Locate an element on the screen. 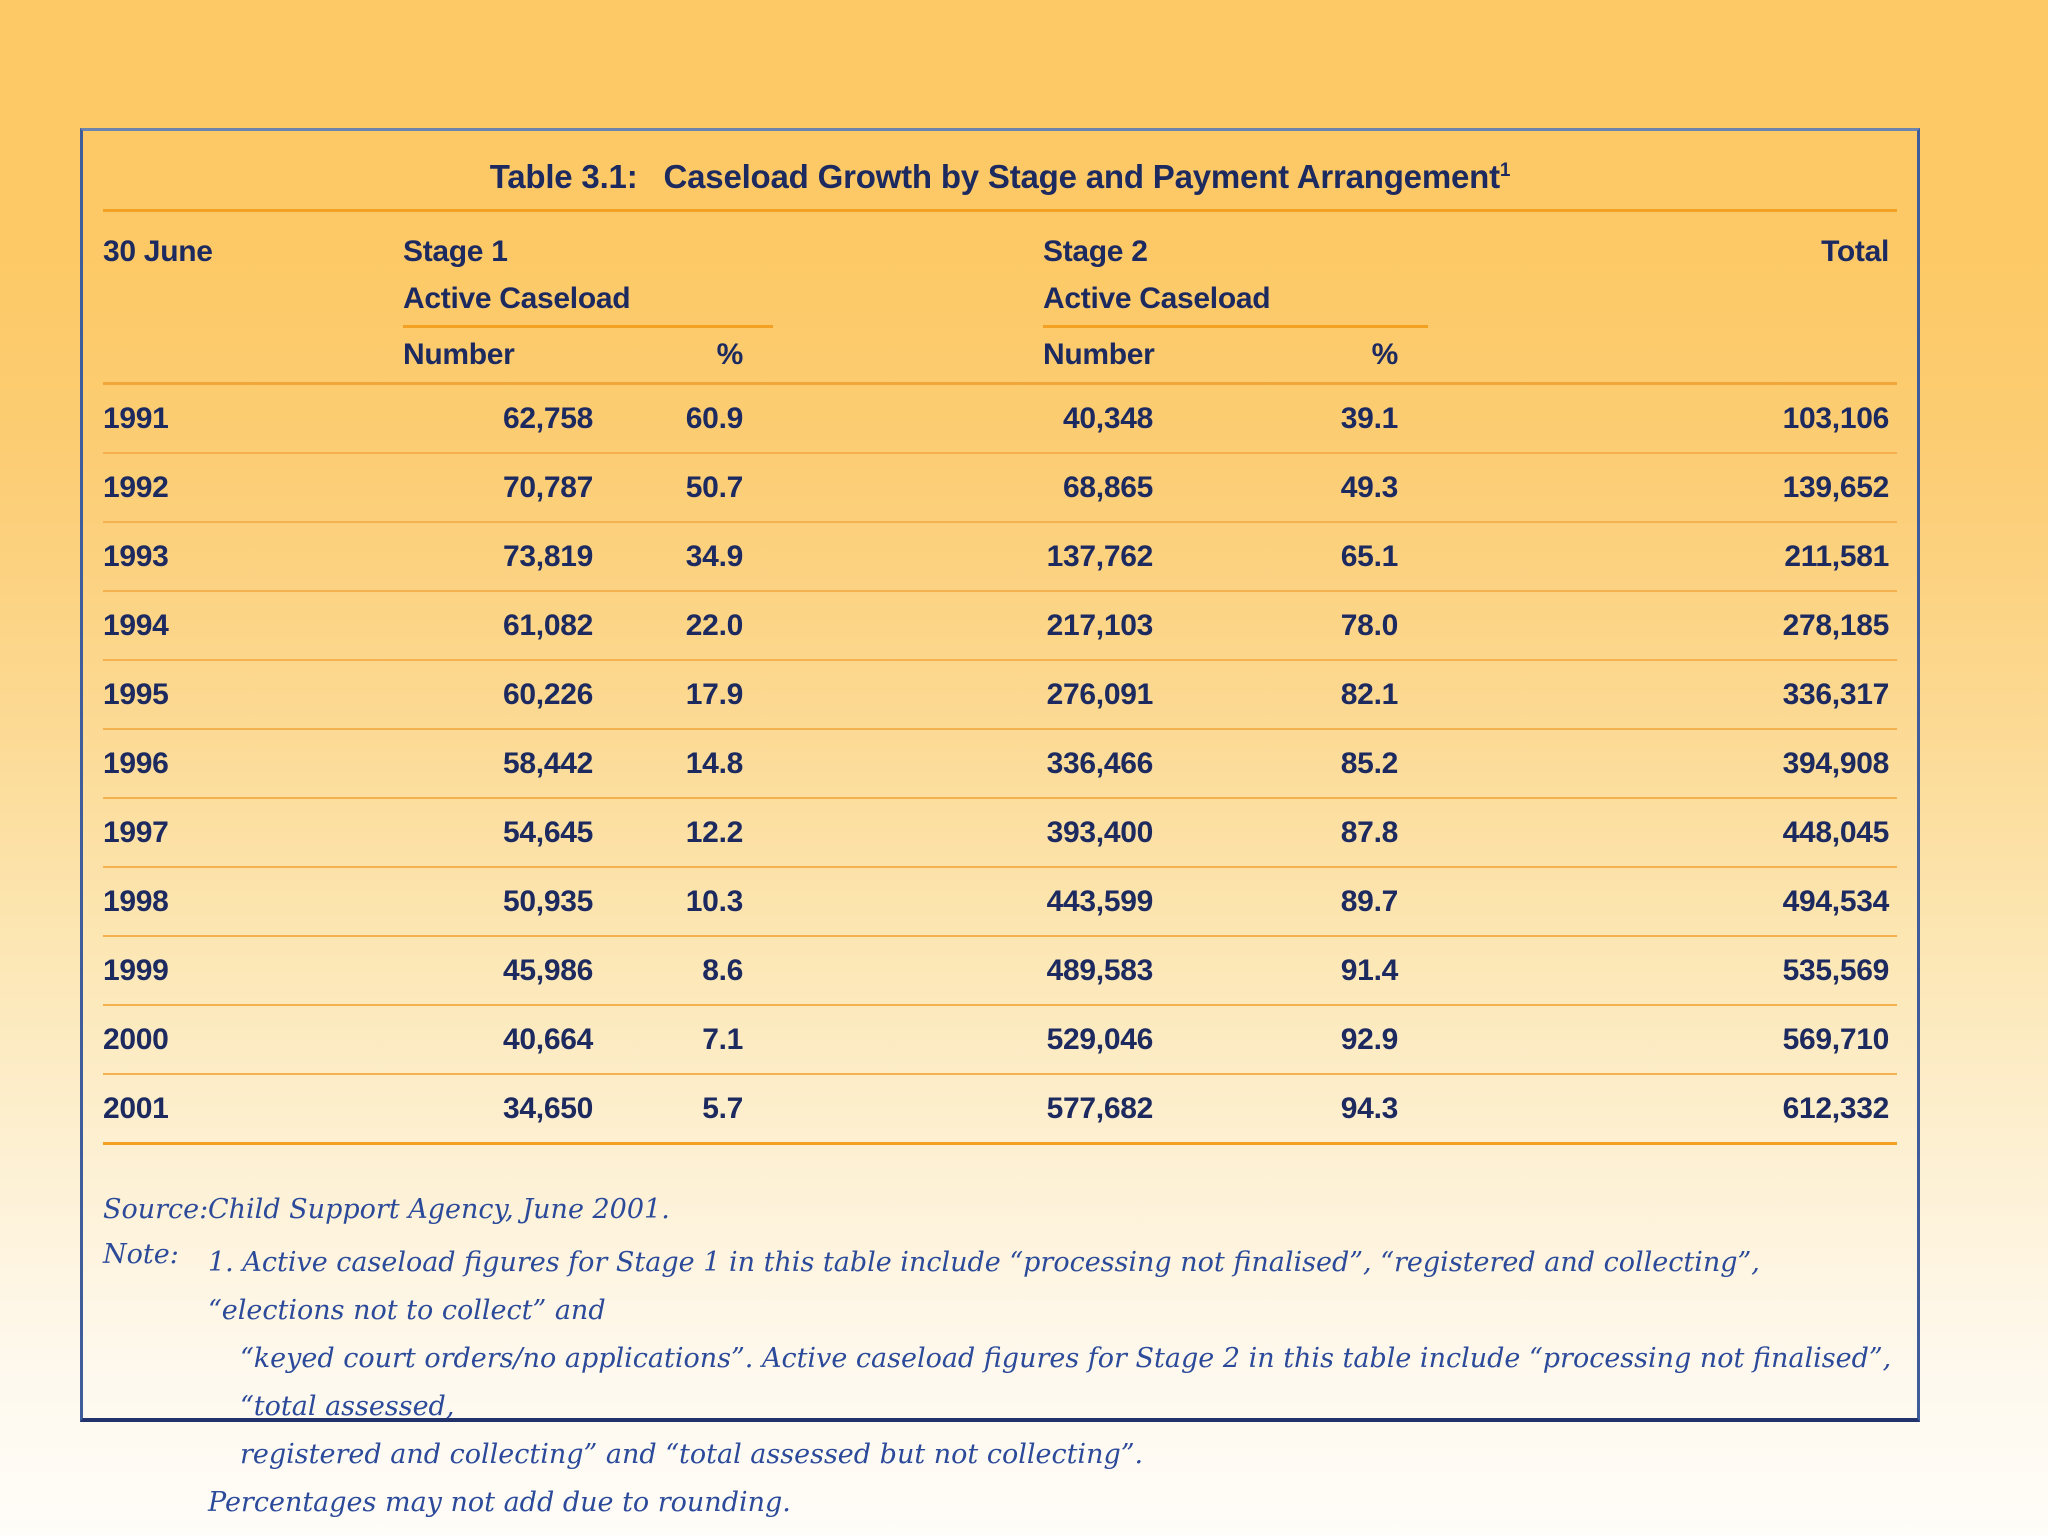 Image resolution: width=2048 pixels, height=1536 pixels. table-row: 2001 34,650 5.7 577,682 94.3 612,332 is located at coordinates (1000, 1108).